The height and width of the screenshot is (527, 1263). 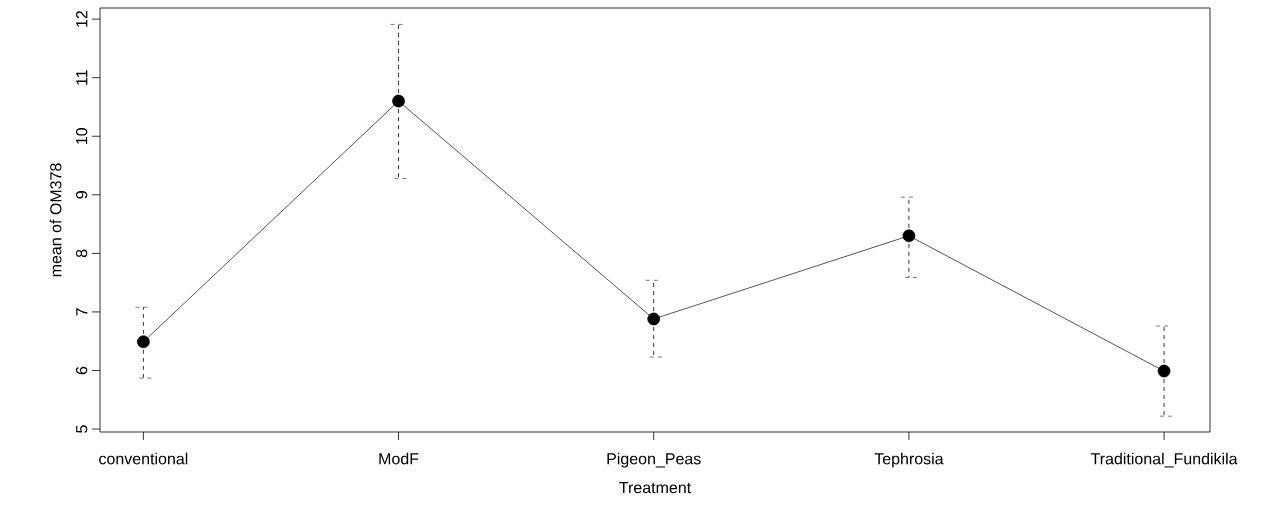 I want to click on x-axis-title: Treatment, so click(x=655, y=488).